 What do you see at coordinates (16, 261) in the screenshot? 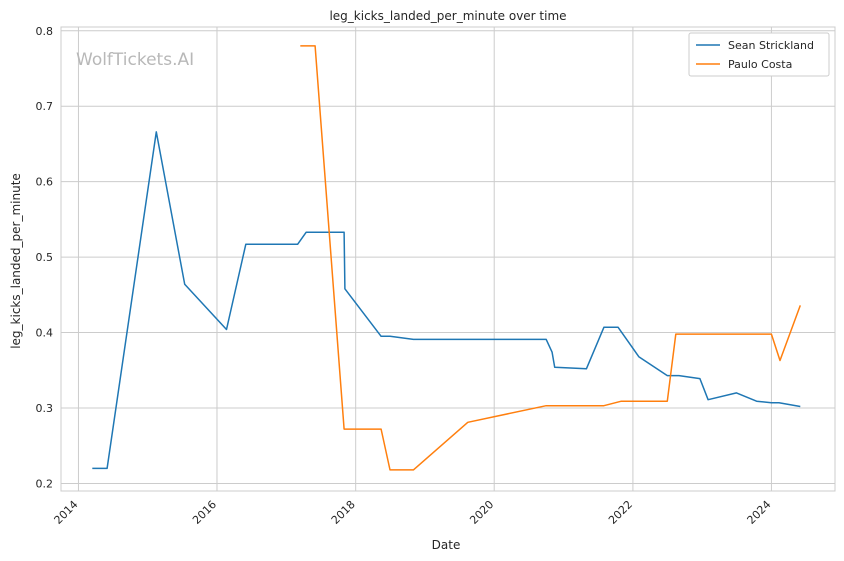
I see `y-axis-title: leg_kicks_landed_per_minute` at bounding box center [16, 261].